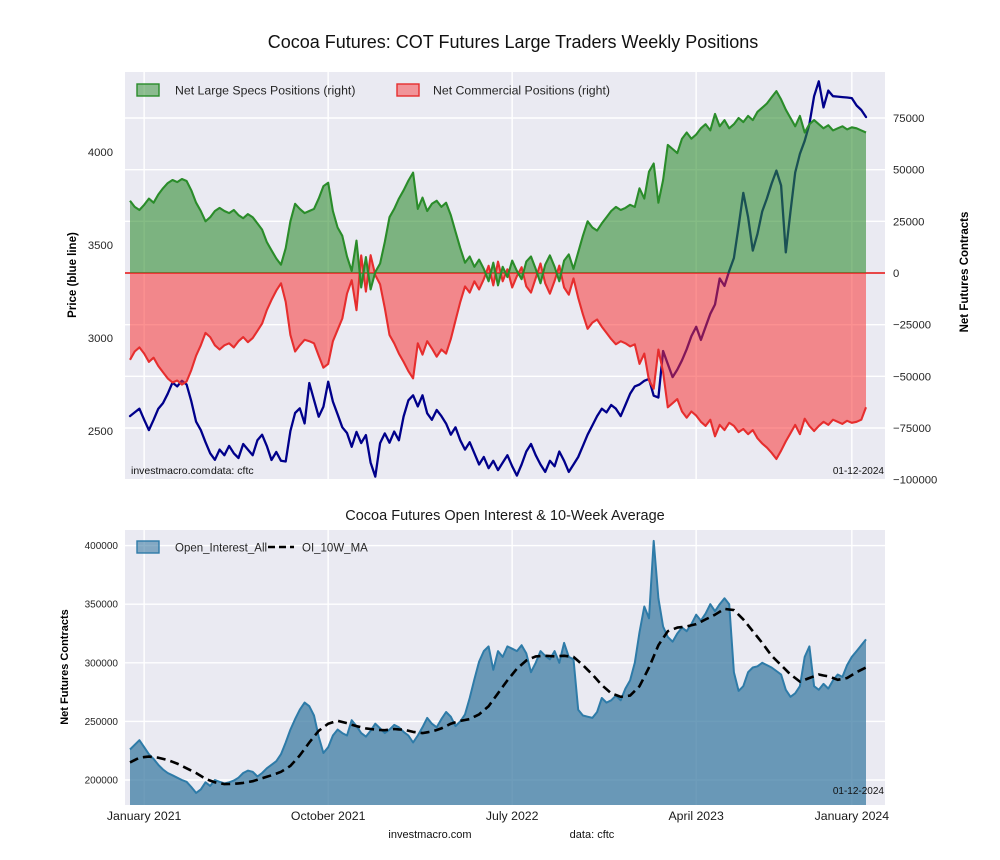  Describe the element at coordinates (512, 816) in the screenshot. I see `date-tick-label: July 2022` at that location.